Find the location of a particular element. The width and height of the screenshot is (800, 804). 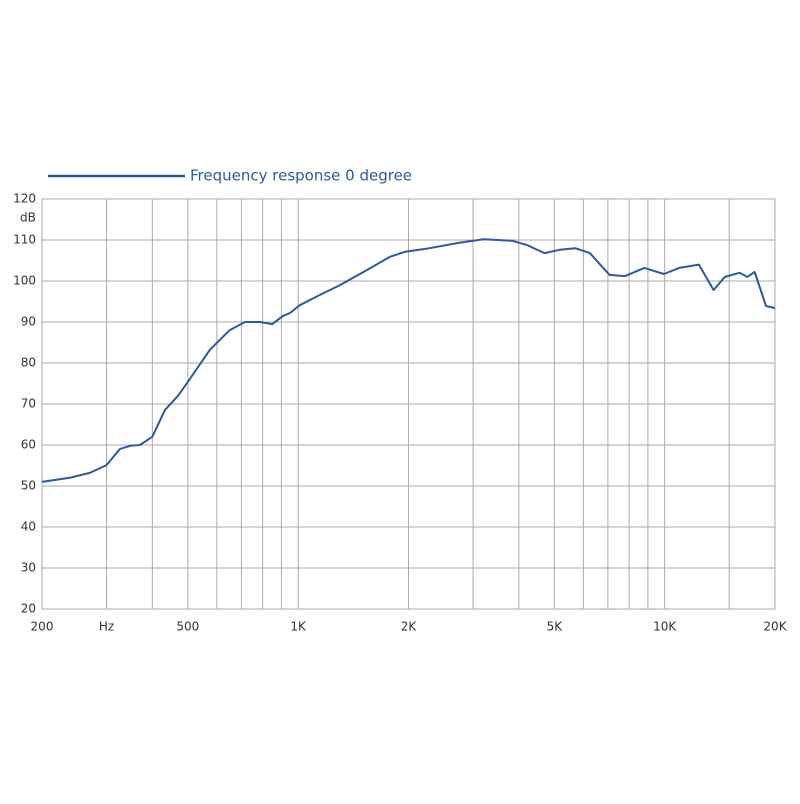

x-tick-label: 10K is located at coordinates (665, 627).